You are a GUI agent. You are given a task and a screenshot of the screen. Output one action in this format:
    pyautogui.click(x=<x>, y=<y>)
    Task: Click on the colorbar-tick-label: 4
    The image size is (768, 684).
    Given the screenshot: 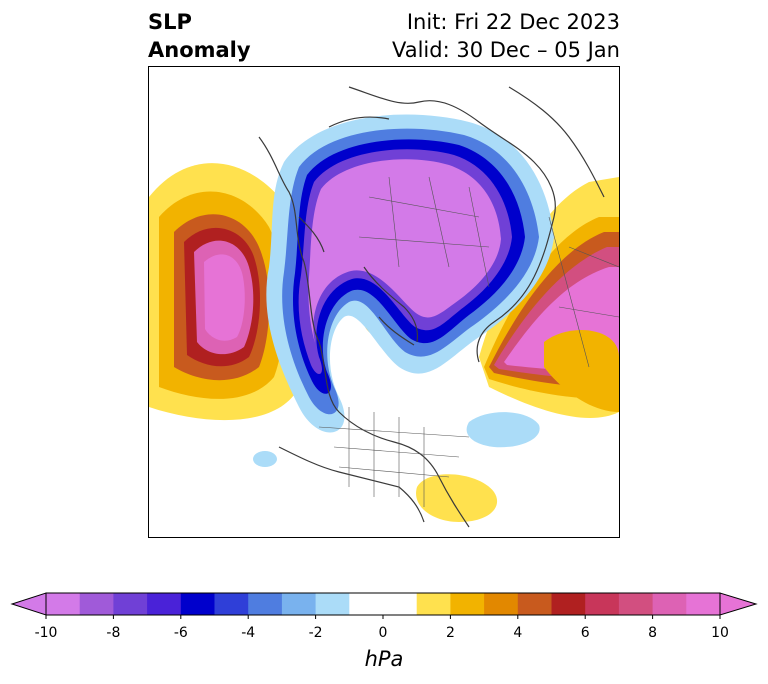 What is the action you would take?
    pyautogui.click(x=517, y=633)
    